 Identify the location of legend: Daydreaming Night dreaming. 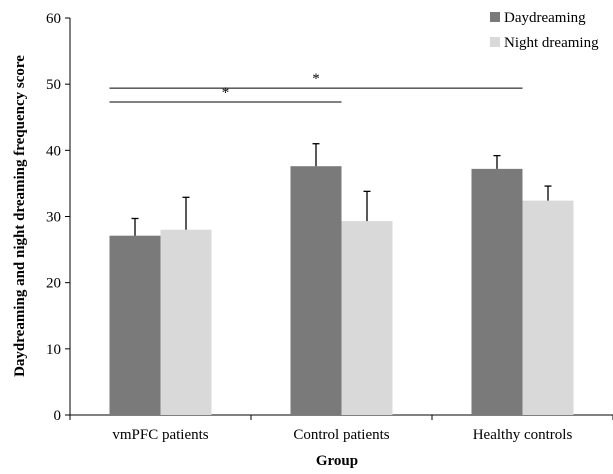
(544, 30).